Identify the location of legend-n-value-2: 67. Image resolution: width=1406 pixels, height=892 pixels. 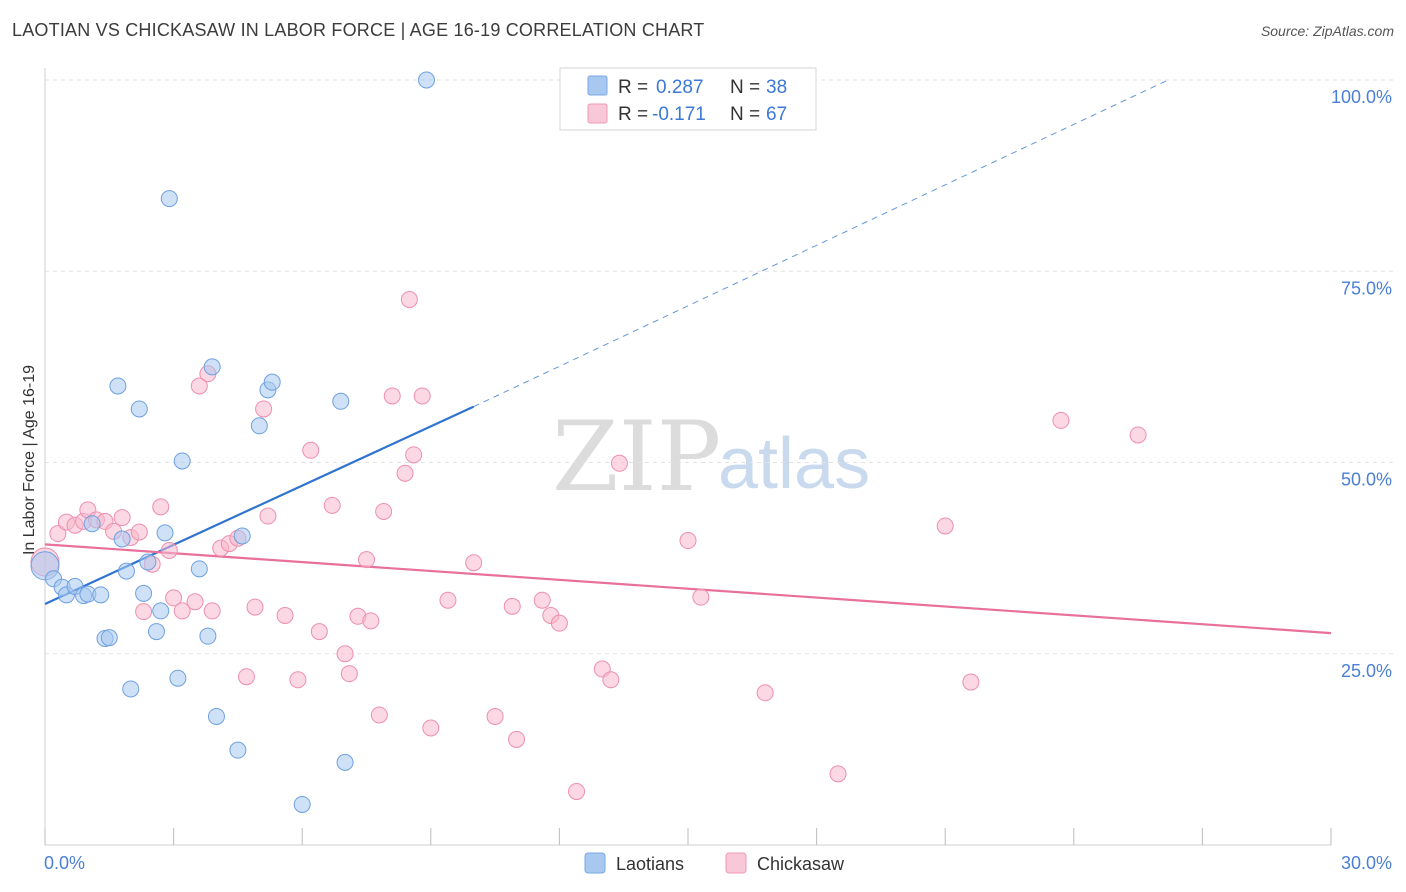
(776, 114).